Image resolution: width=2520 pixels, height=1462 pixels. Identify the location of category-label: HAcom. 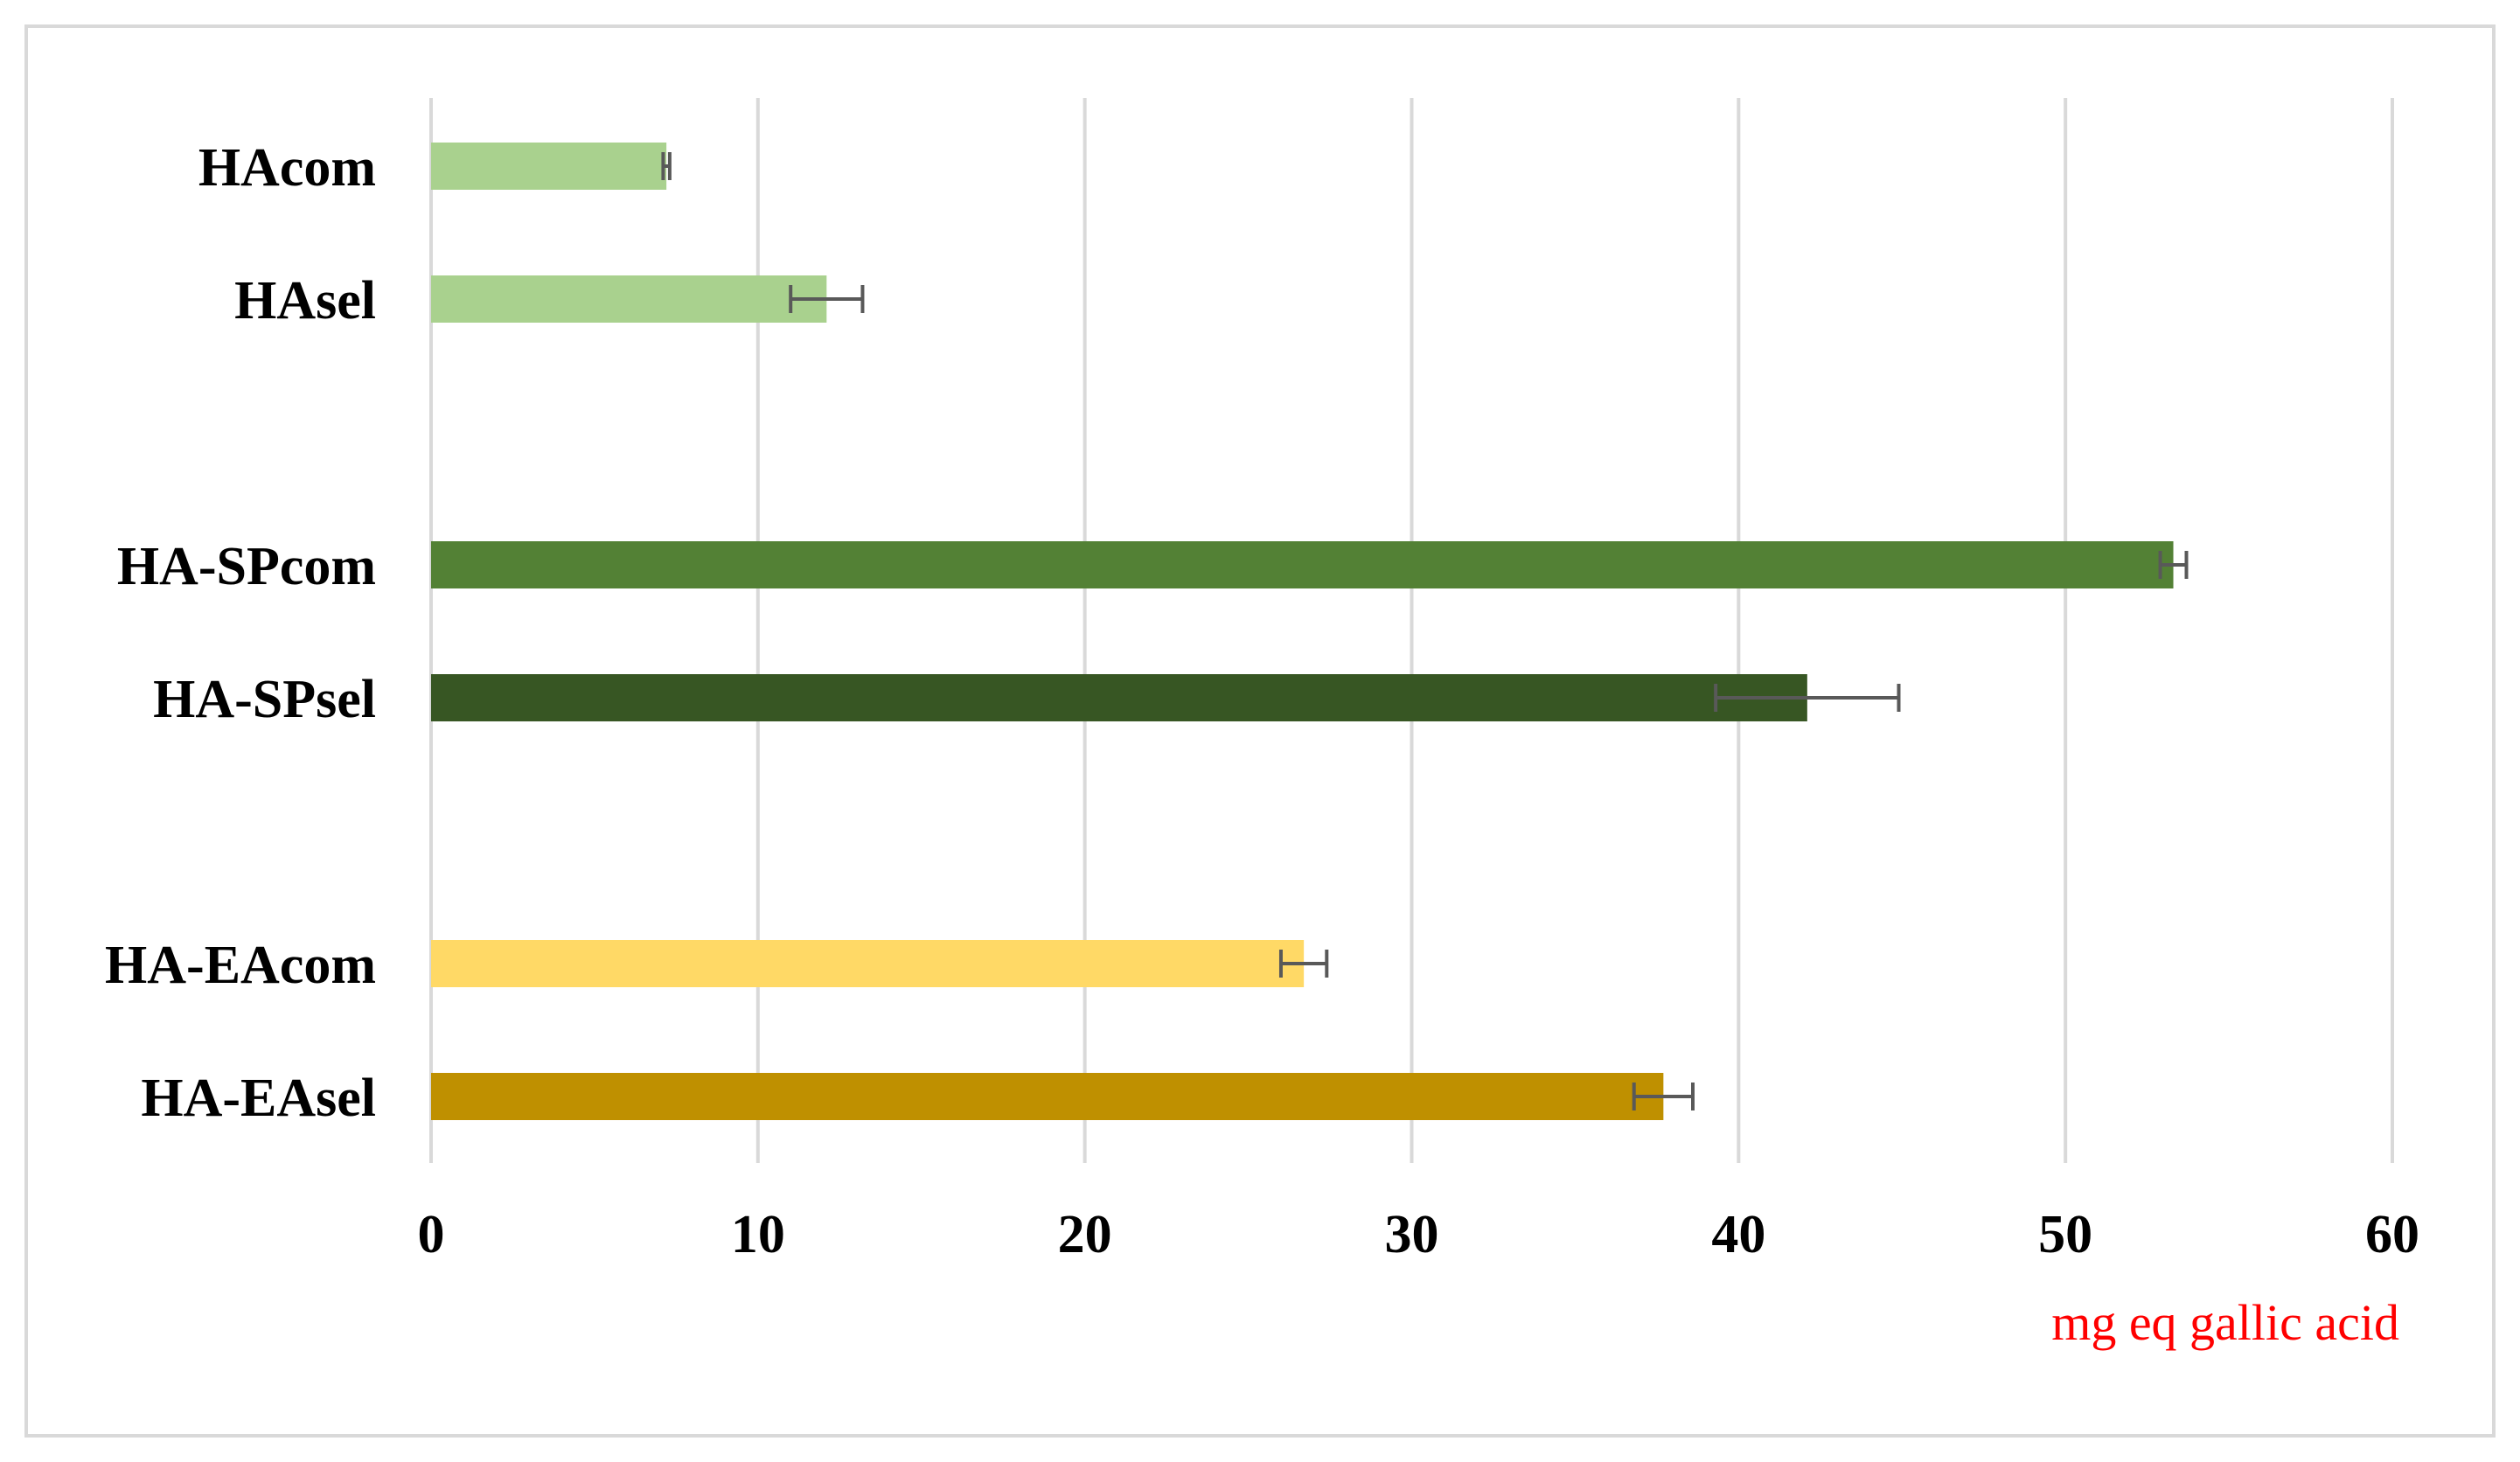
(287, 168).